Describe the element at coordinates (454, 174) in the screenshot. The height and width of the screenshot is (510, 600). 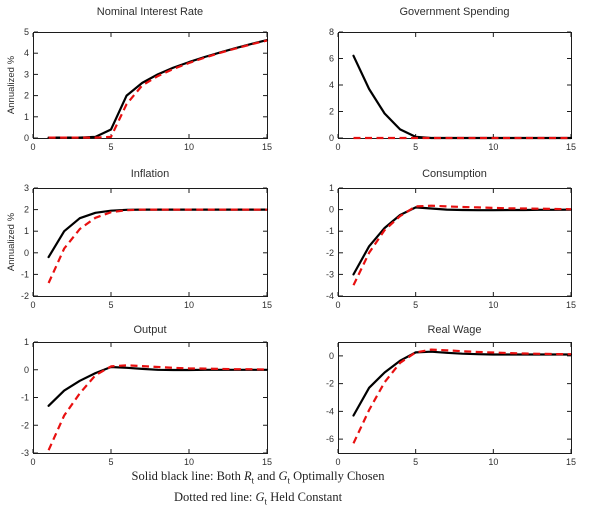
I see `chart-title: Consumption` at that location.